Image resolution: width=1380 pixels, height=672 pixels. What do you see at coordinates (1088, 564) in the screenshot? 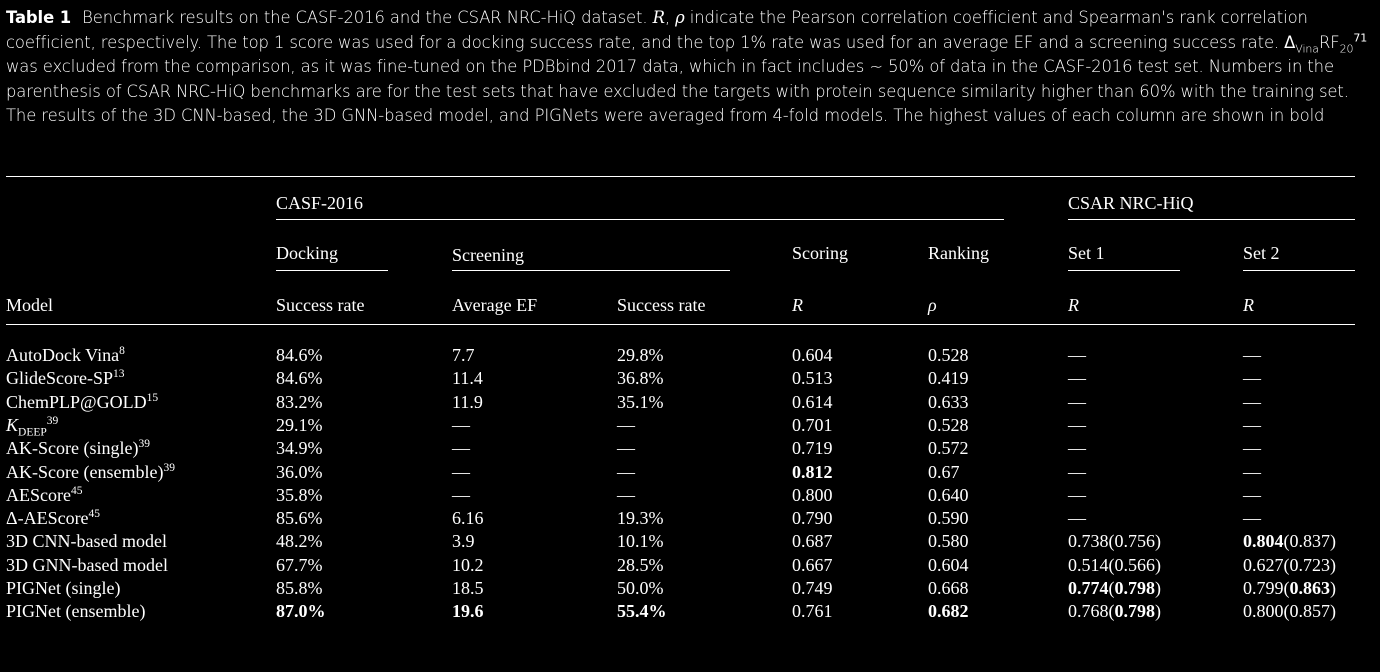
I see `cell-s1a: 0.514` at bounding box center [1088, 564].